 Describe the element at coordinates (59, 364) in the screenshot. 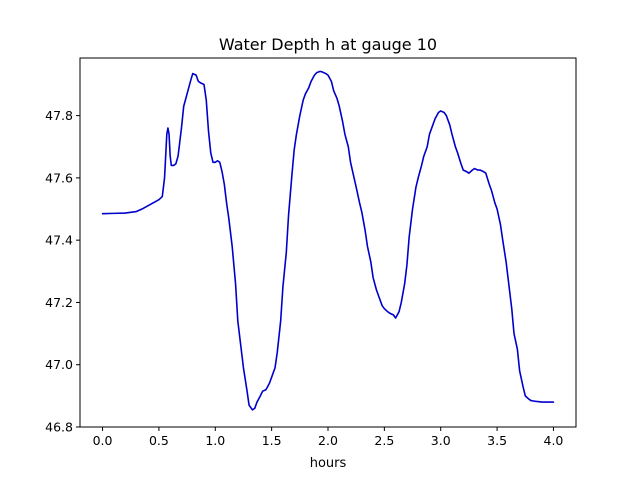

I see `y-tick-label: 47.0` at that location.